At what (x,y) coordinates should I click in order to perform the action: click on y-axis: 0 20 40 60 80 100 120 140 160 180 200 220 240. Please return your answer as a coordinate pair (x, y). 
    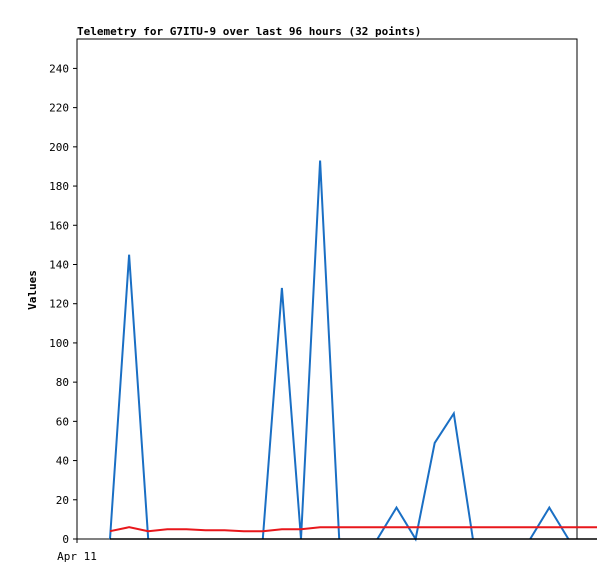
    Looking at the image, I should click on (63, 304).